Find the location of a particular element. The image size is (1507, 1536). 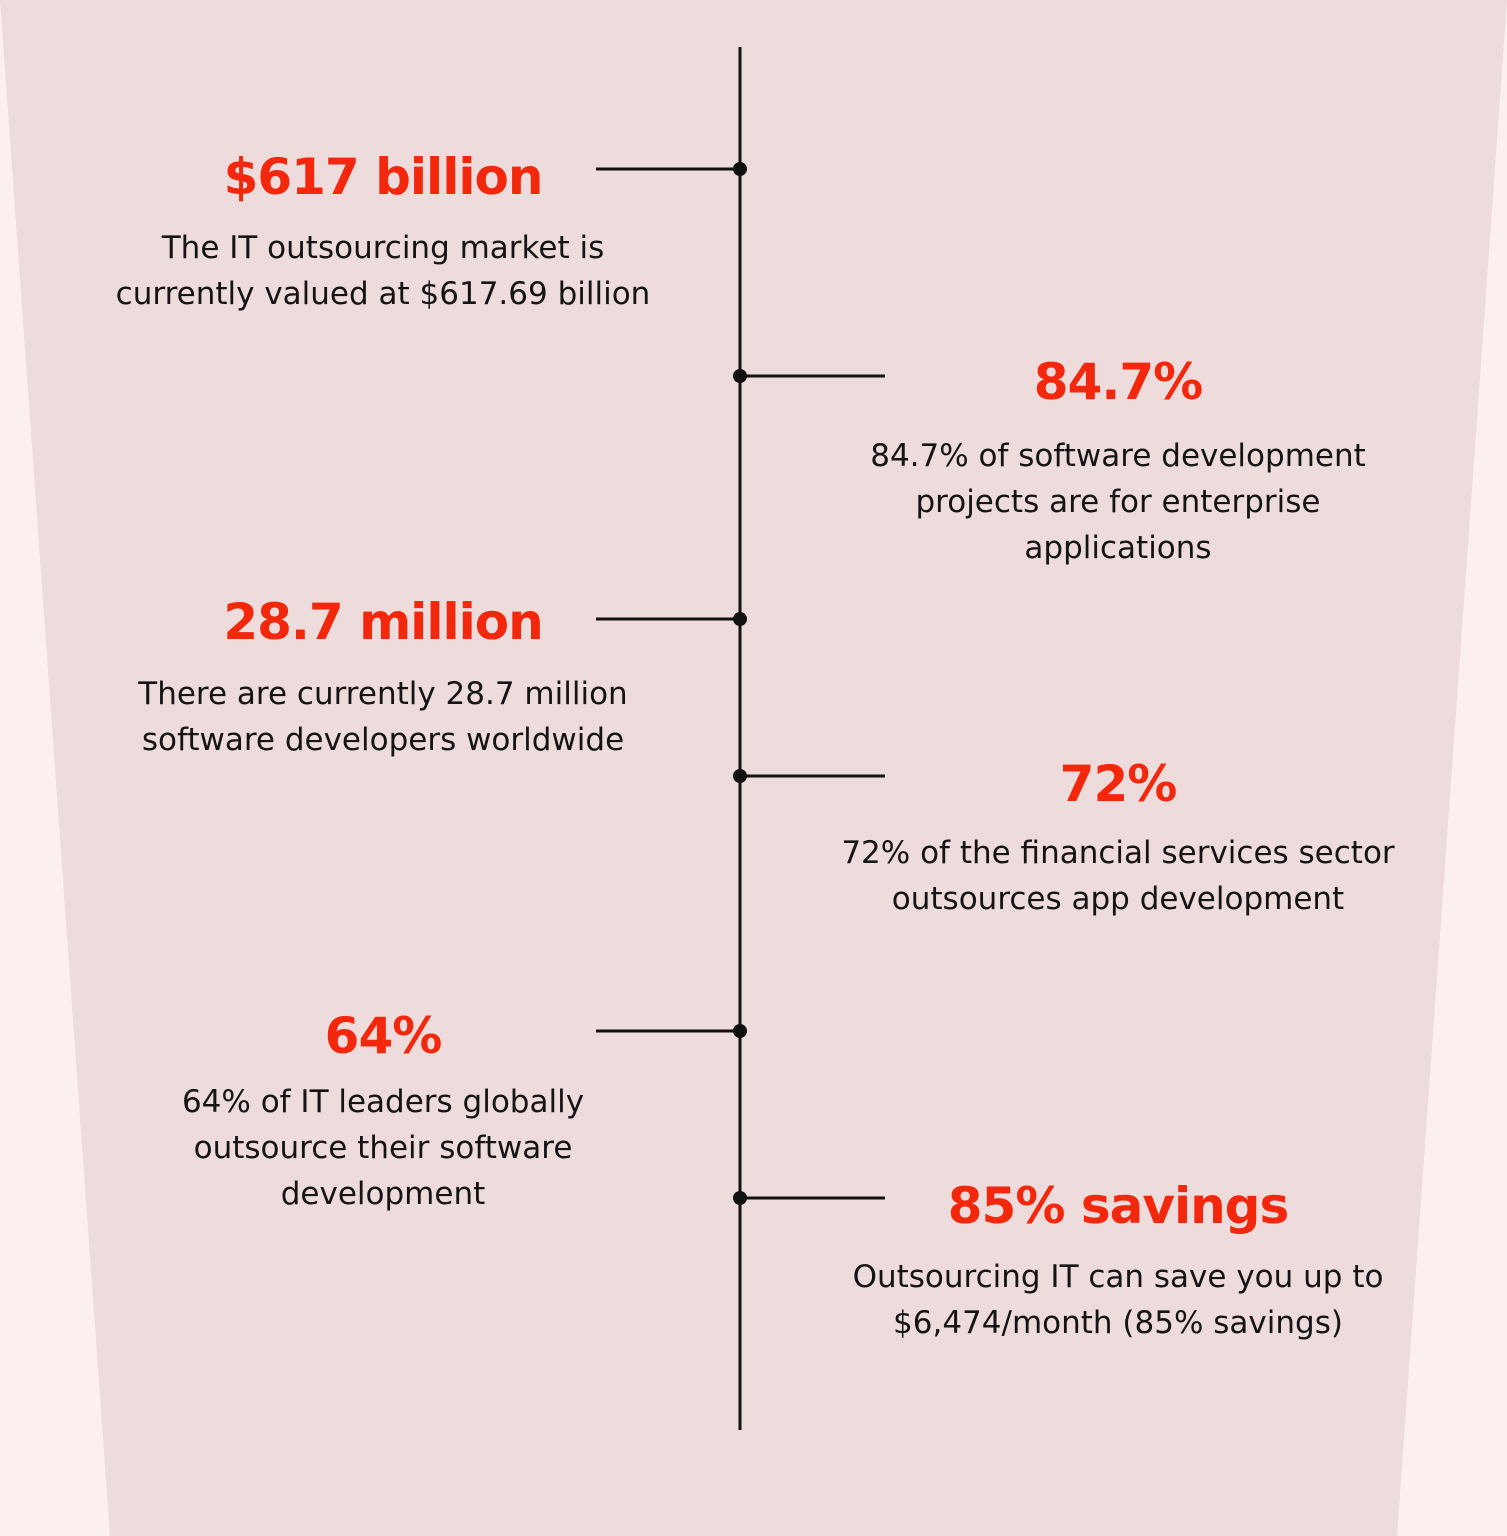

stat-headline: 84.7% is located at coordinates (1118, 382).